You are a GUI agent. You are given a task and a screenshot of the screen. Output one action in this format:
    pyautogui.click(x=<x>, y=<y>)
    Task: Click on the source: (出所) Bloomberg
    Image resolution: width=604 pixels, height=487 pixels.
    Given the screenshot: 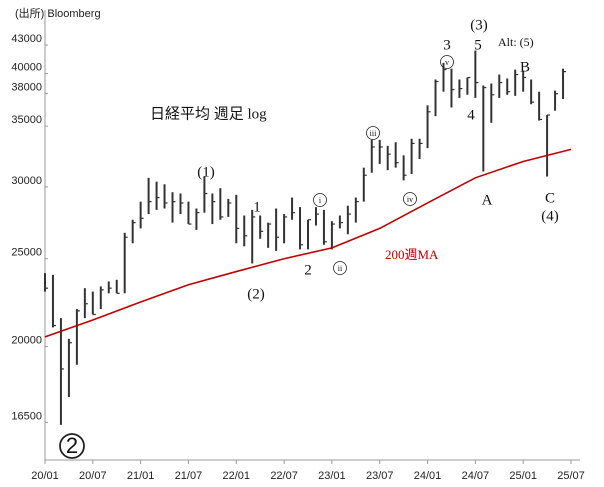 What is the action you would take?
    pyautogui.click(x=58, y=13)
    